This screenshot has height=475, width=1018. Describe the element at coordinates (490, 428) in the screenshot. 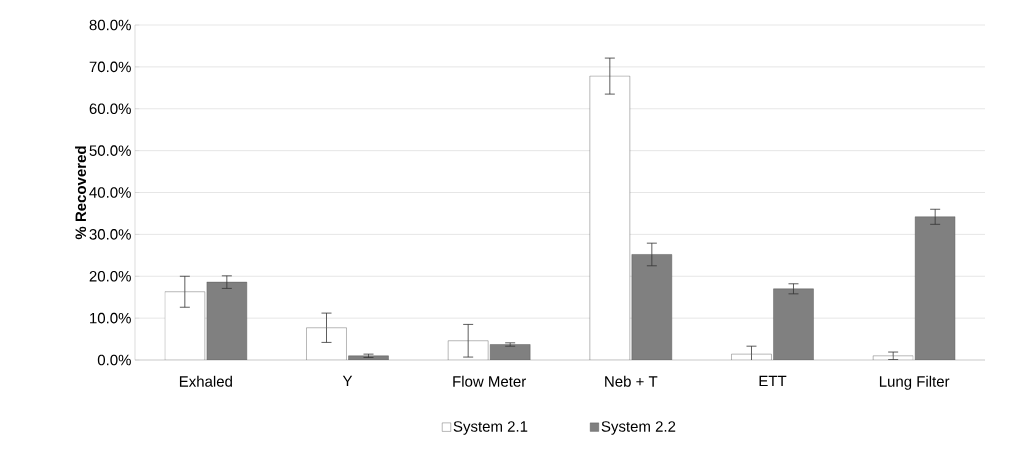

I see `legend-label: System 2.1` at that location.